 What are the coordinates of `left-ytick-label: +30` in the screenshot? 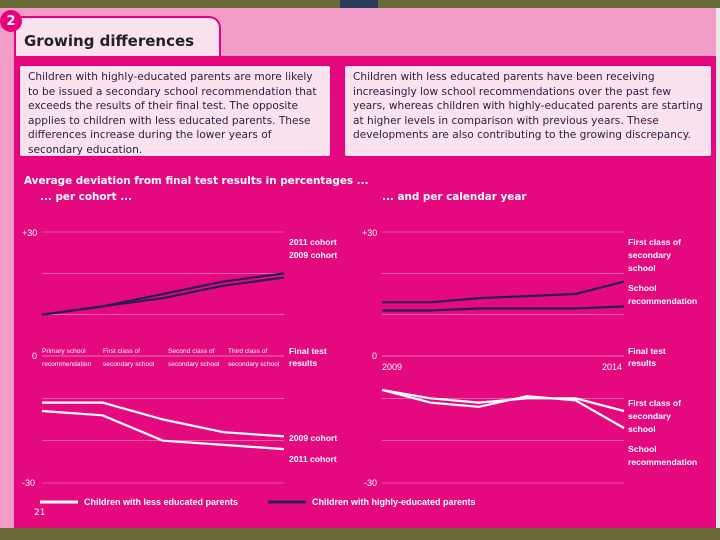 It's located at (29, 233).